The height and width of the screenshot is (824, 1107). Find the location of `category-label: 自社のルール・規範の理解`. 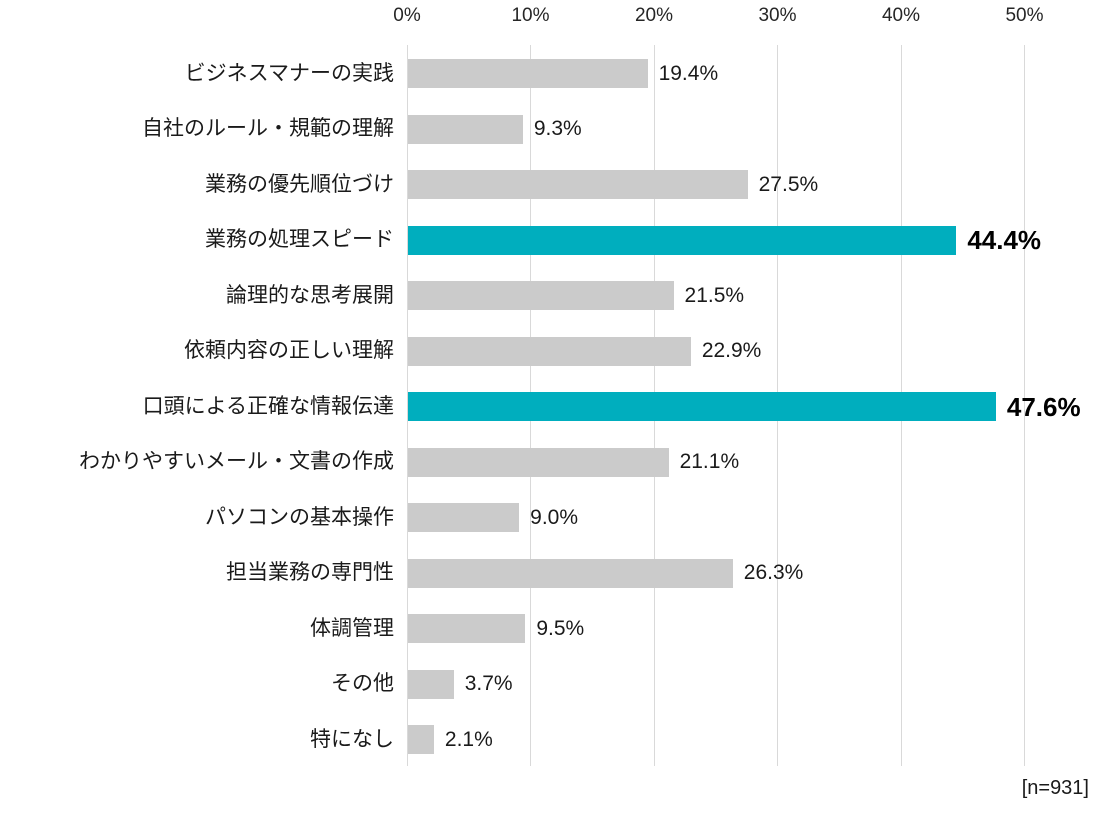

category-label: 自社のルール・規範の理解 is located at coordinates (268, 129).